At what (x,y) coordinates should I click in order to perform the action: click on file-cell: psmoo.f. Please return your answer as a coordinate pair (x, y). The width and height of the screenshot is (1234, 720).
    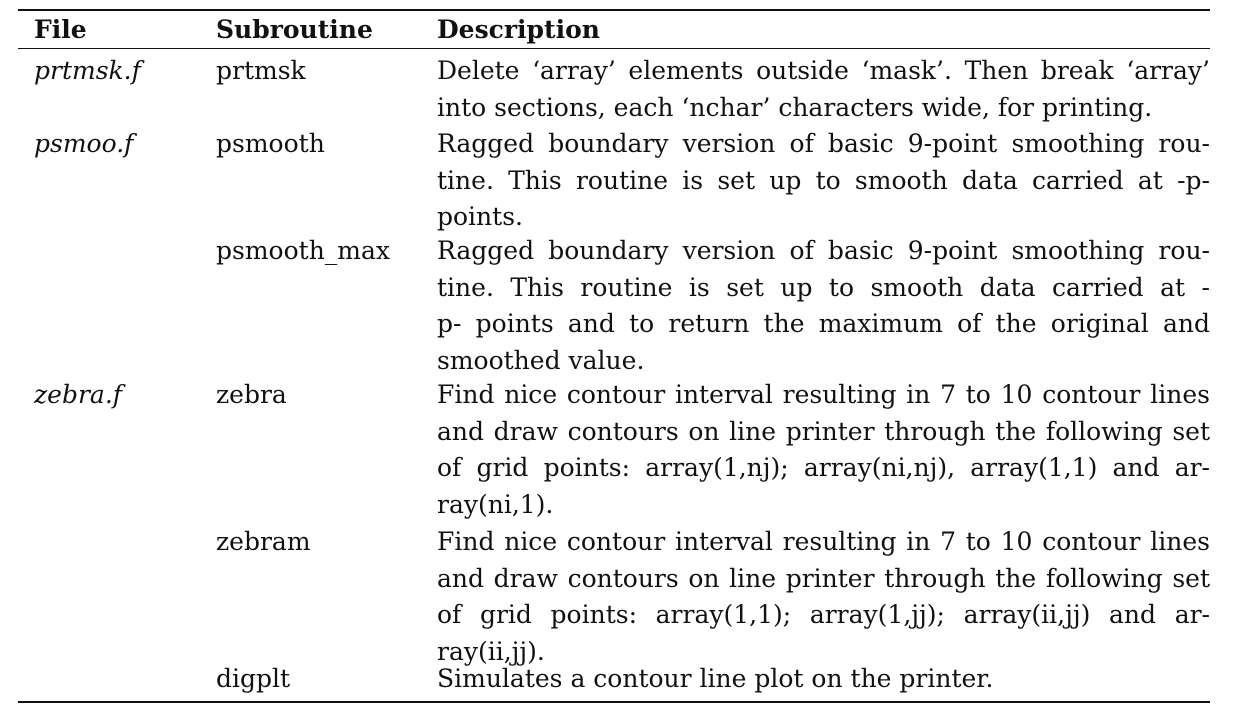
    Looking at the image, I should click on (84, 143).